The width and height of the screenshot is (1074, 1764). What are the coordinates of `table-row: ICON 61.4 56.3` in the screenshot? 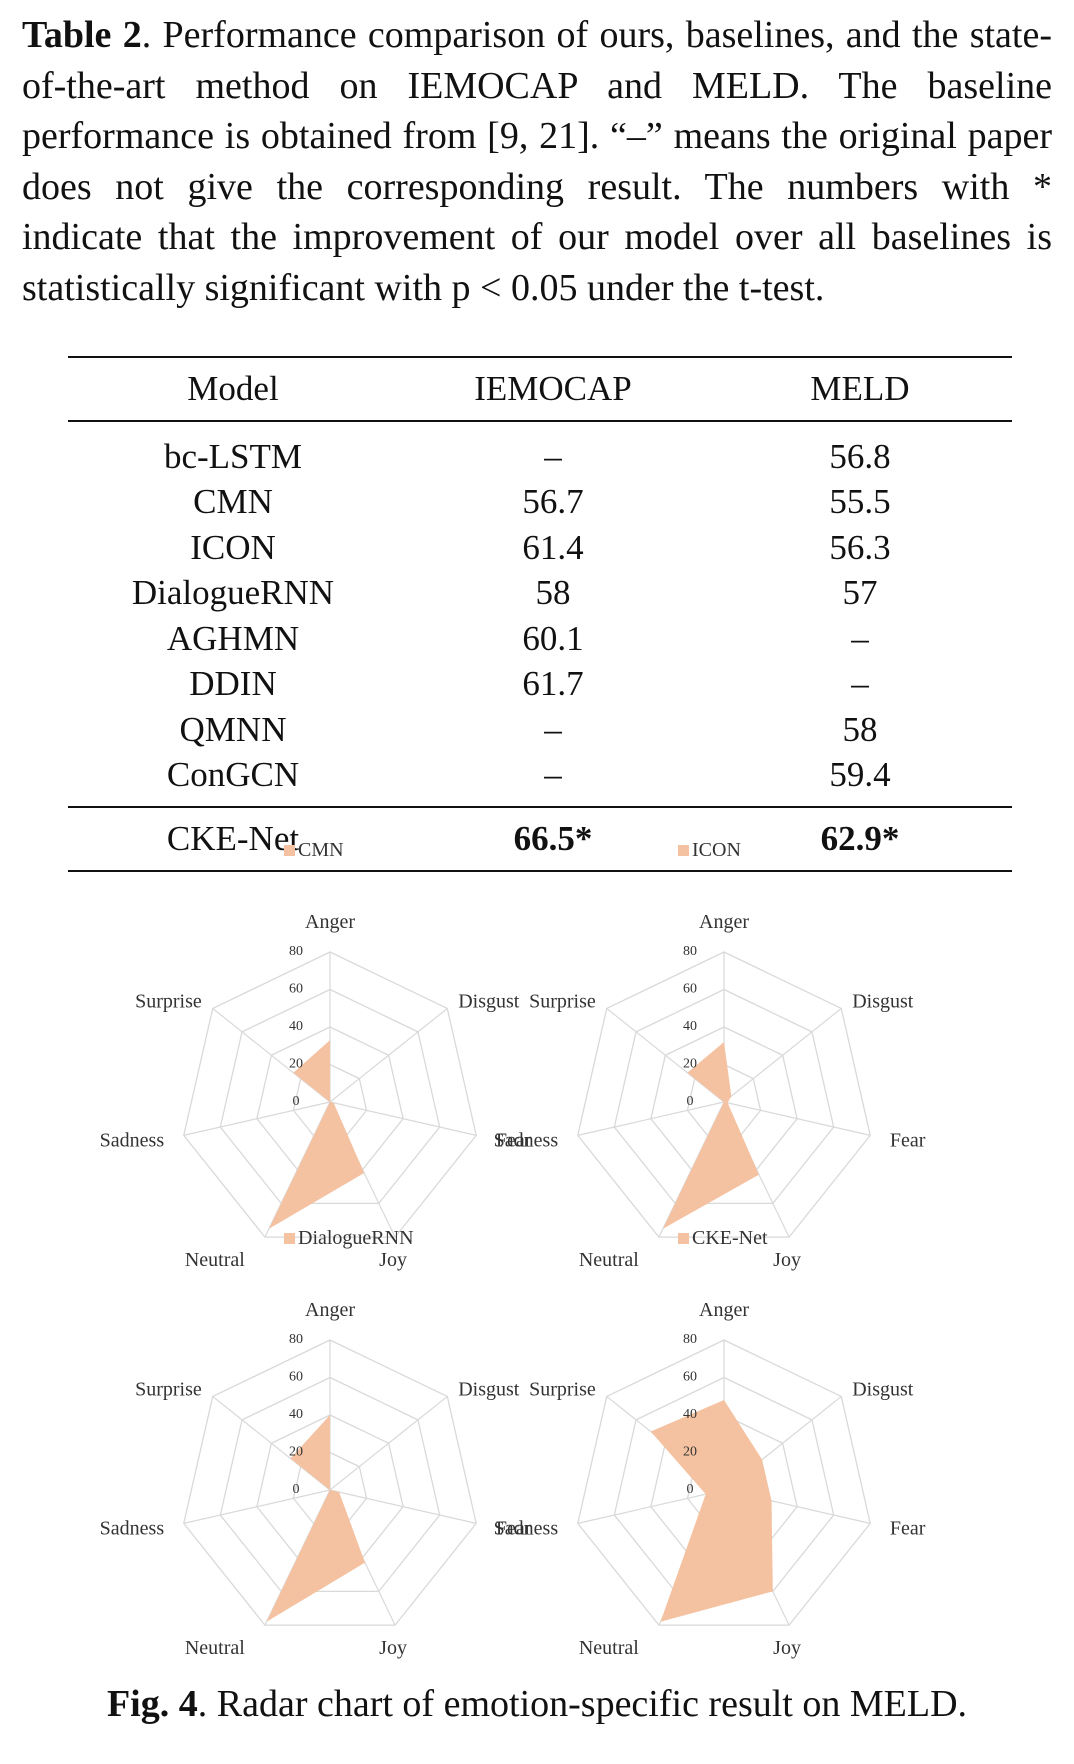 It's located at (540, 548).